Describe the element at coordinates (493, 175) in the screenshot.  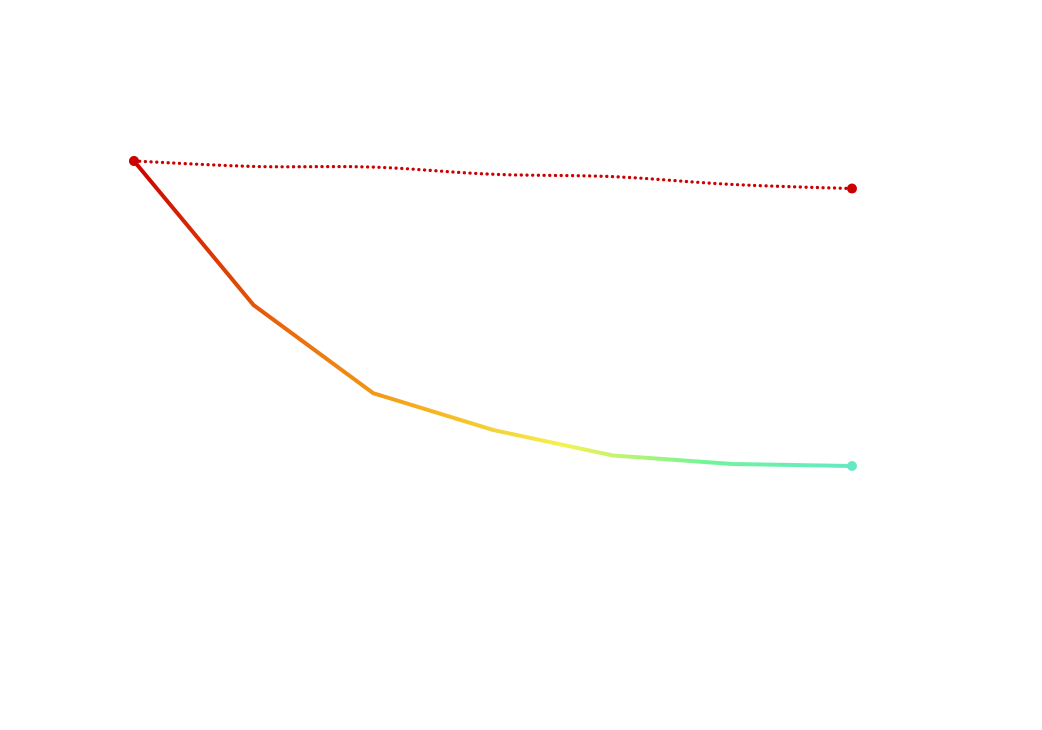
I see `series-line-dotted` at that location.